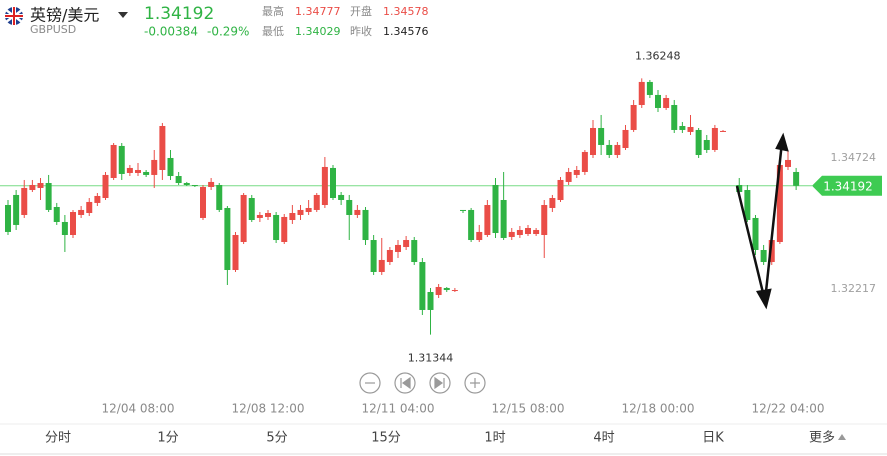 The width and height of the screenshot is (887, 456). What do you see at coordinates (228, 32) in the screenshot?
I see `change-pct: -0.29%` at bounding box center [228, 32].